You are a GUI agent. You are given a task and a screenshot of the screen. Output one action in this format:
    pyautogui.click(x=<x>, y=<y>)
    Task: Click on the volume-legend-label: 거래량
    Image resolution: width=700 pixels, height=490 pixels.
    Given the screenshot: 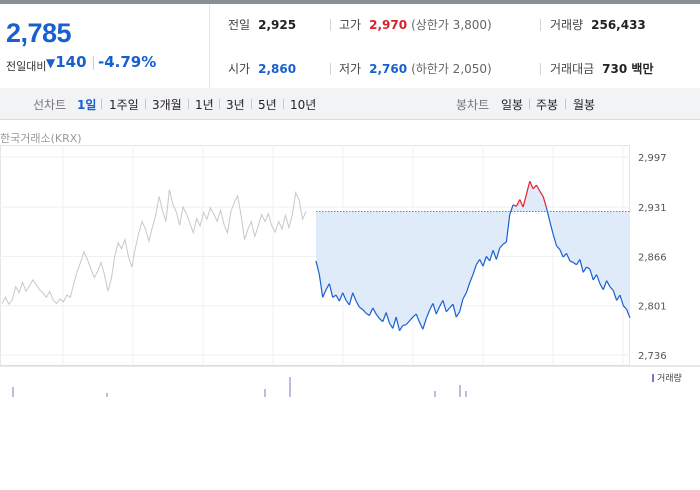 What is the action you would take?
    pyautogui.click(x=669, y=379)
    